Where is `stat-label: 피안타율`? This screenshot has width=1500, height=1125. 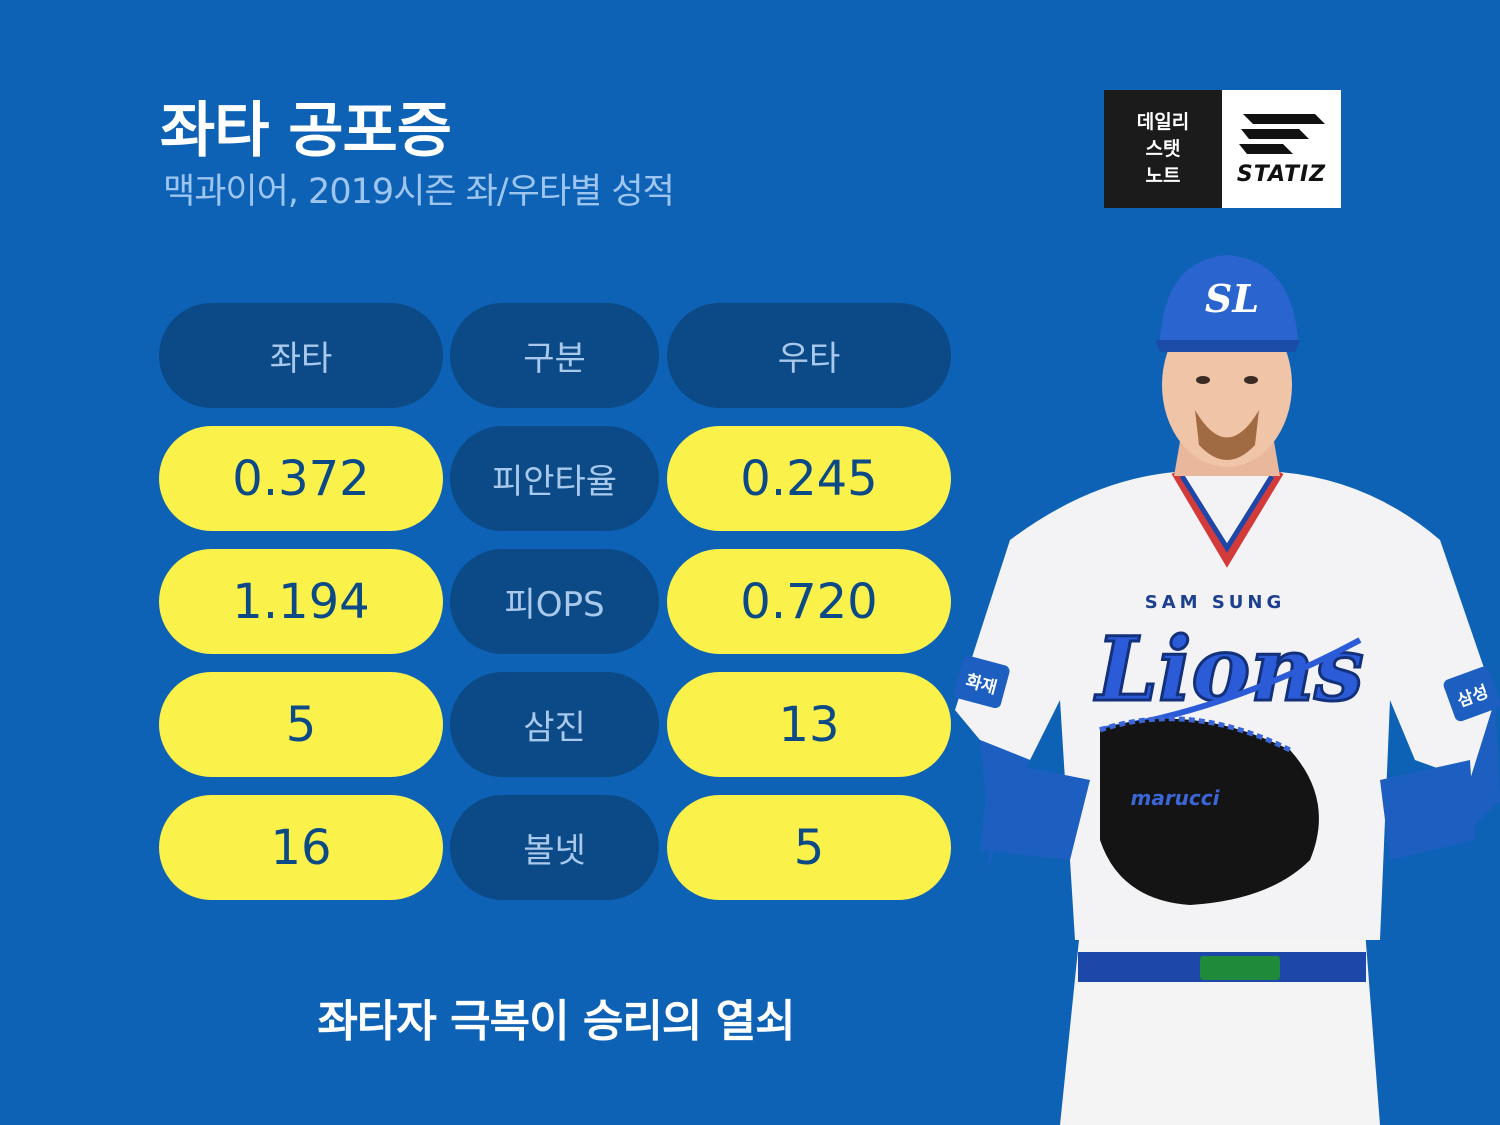 stat-label: 피안타율 is located at coordinates (554, 478).